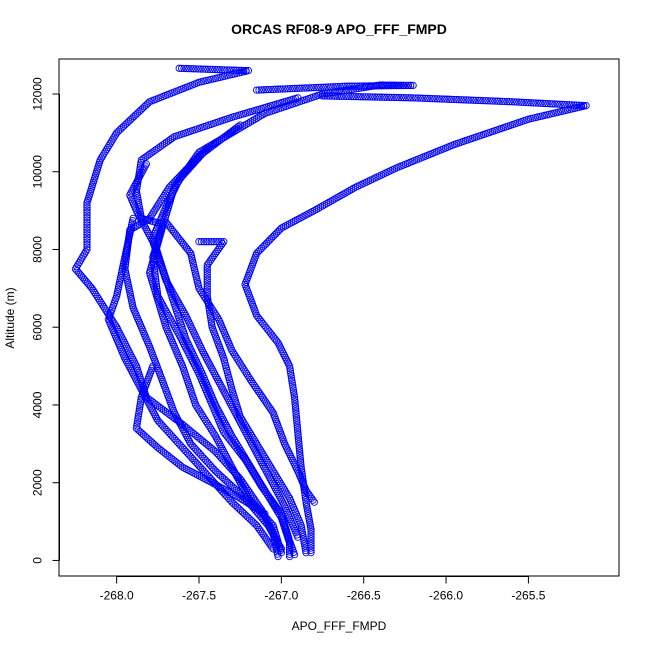 This screenshot has height=650, width=650. What do you see at coordinates (10, 317) in the screenshot?
I see `y-axis-label: Altitude (m)` at bounding box center [10, 317].